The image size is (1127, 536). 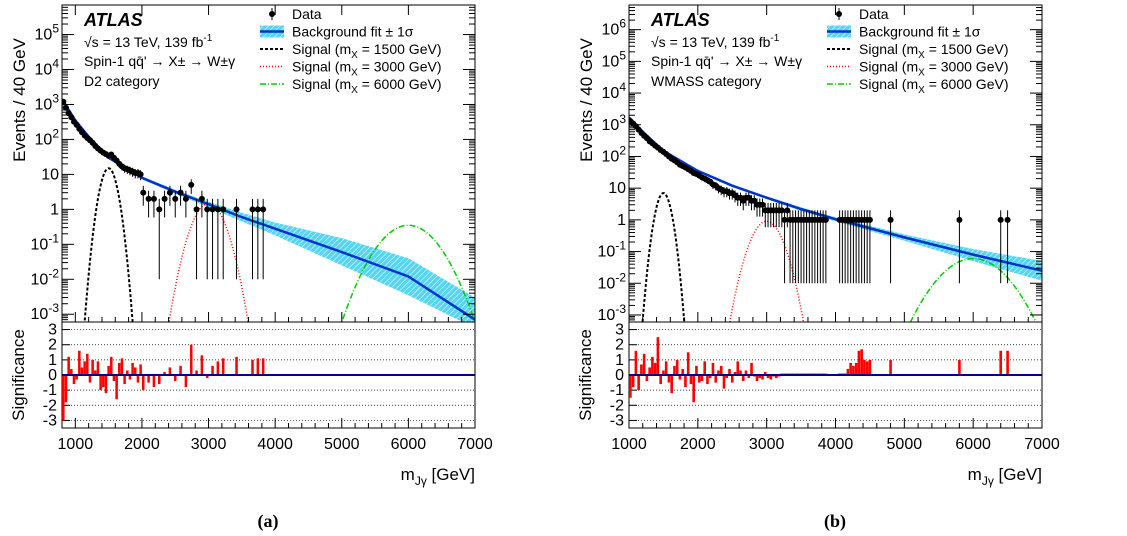 I want to click on category-label: D2 category, so click(x=121, y=81).